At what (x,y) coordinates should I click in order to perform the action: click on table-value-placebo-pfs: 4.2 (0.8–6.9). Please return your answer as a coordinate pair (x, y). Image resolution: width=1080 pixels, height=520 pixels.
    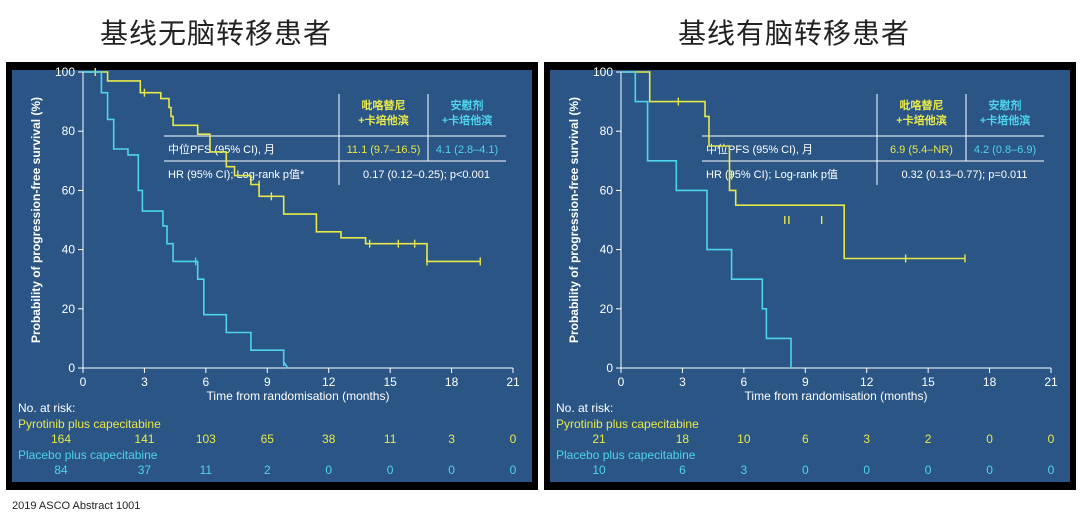
    Looking at the image, I should click on (1005, 150).